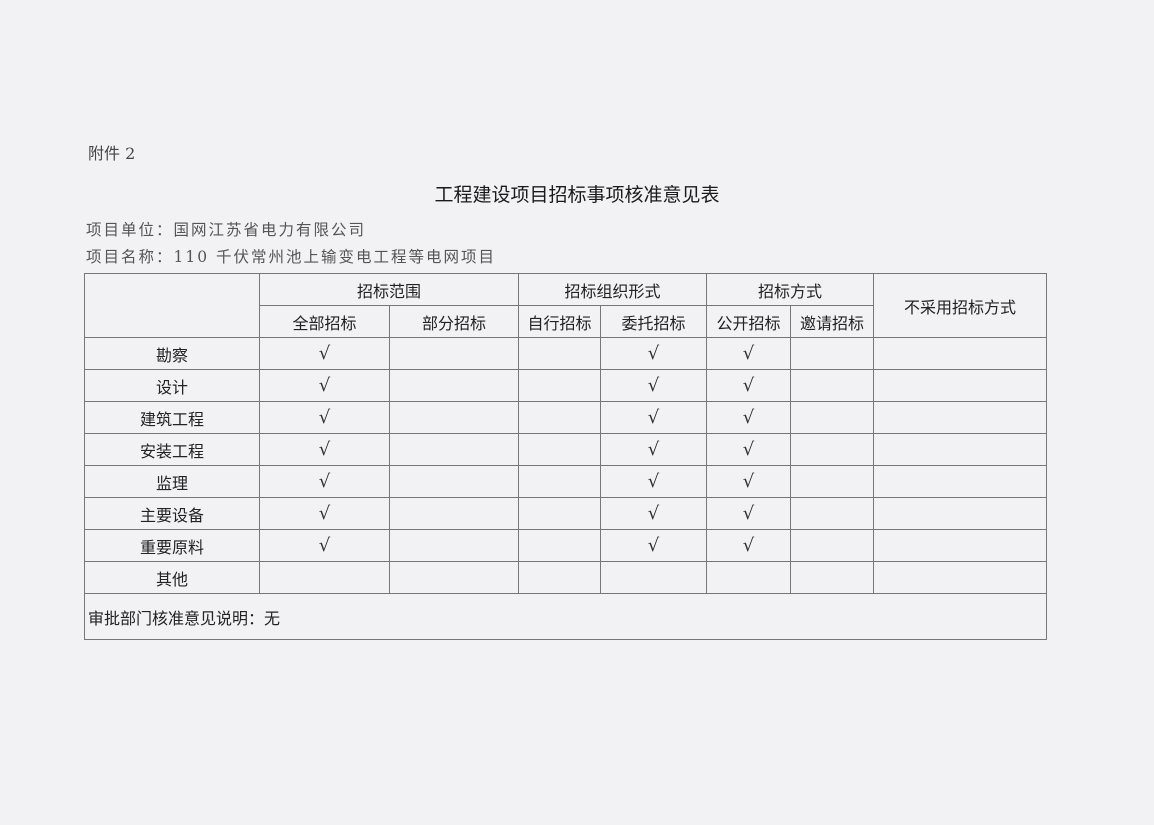 This screenshot has height=825, width=1154. Describe the element at coordinates (577, 195) in the screenshot. I see `document-title: 工程建设项目招标事项核准意见表` at that location.